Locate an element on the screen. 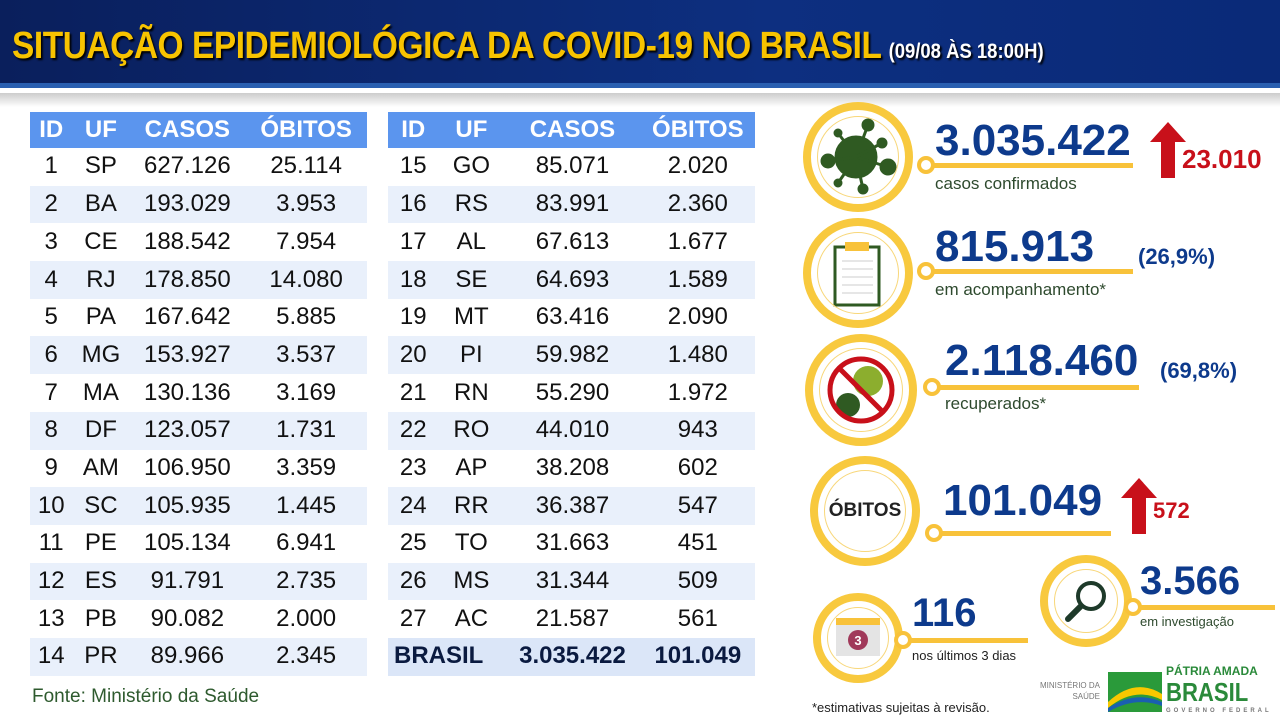 This screenshot has width=1280, height=718. table-header: ID UF CASOS ÓBITOS is located at coordinates (198, 130).